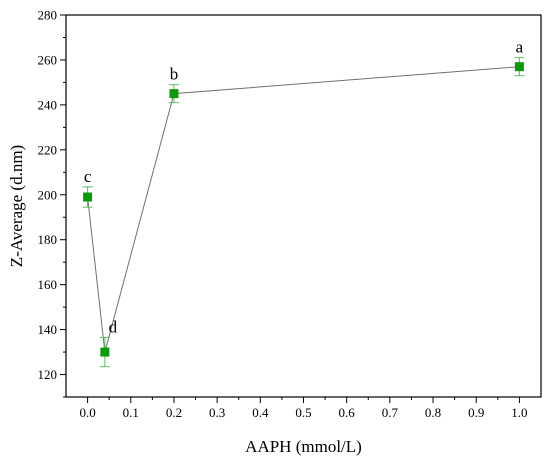 The height and width of the screenshot is (464, 550). I want to click on x-tick-label: 0.1, so click(131, 412).